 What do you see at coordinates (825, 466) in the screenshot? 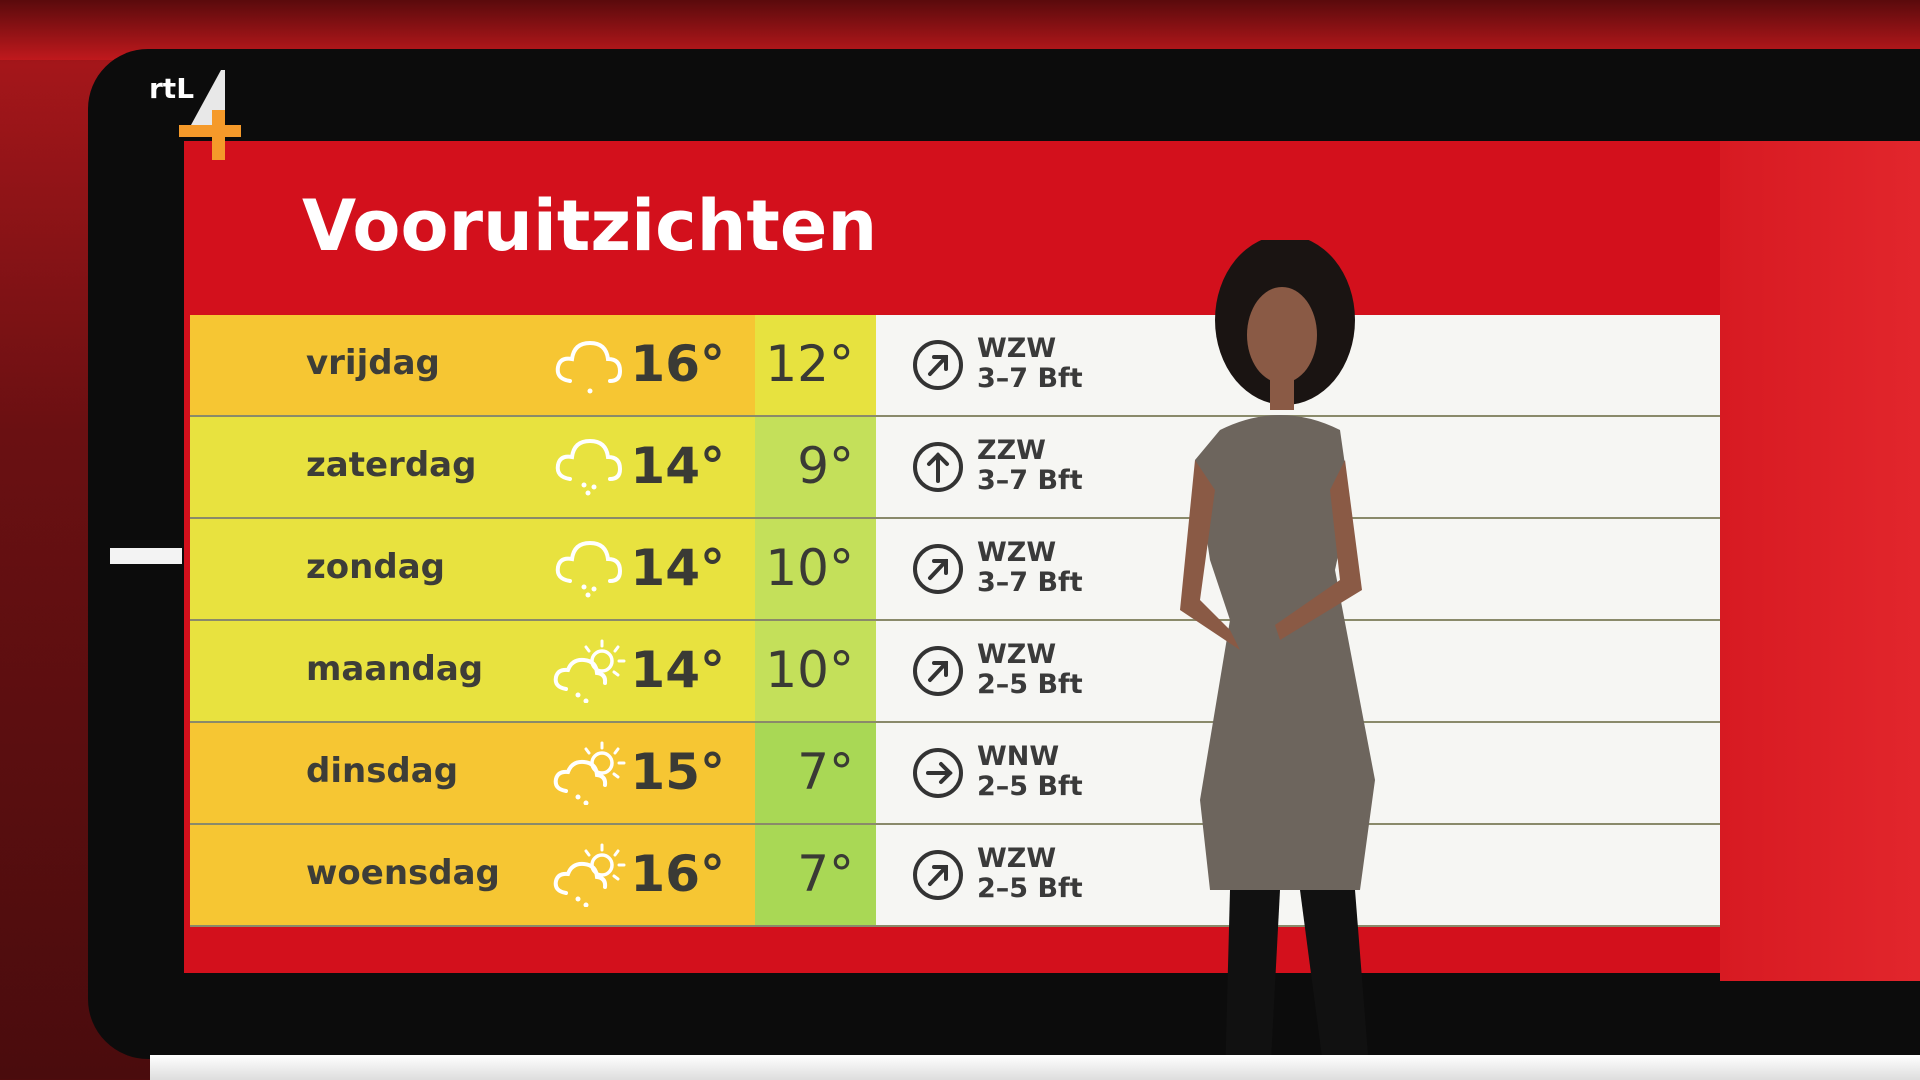
I see `low-temperature: 9°` at bounding box center [825, 466].